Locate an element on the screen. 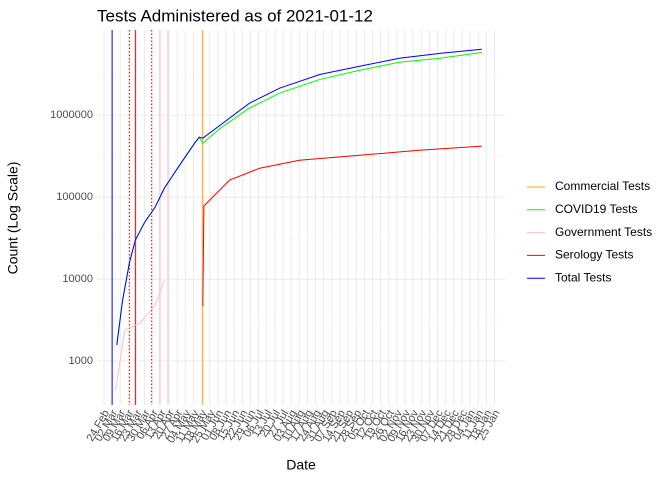  y-tick-label: 1000 is located at coordinates (81, 361).